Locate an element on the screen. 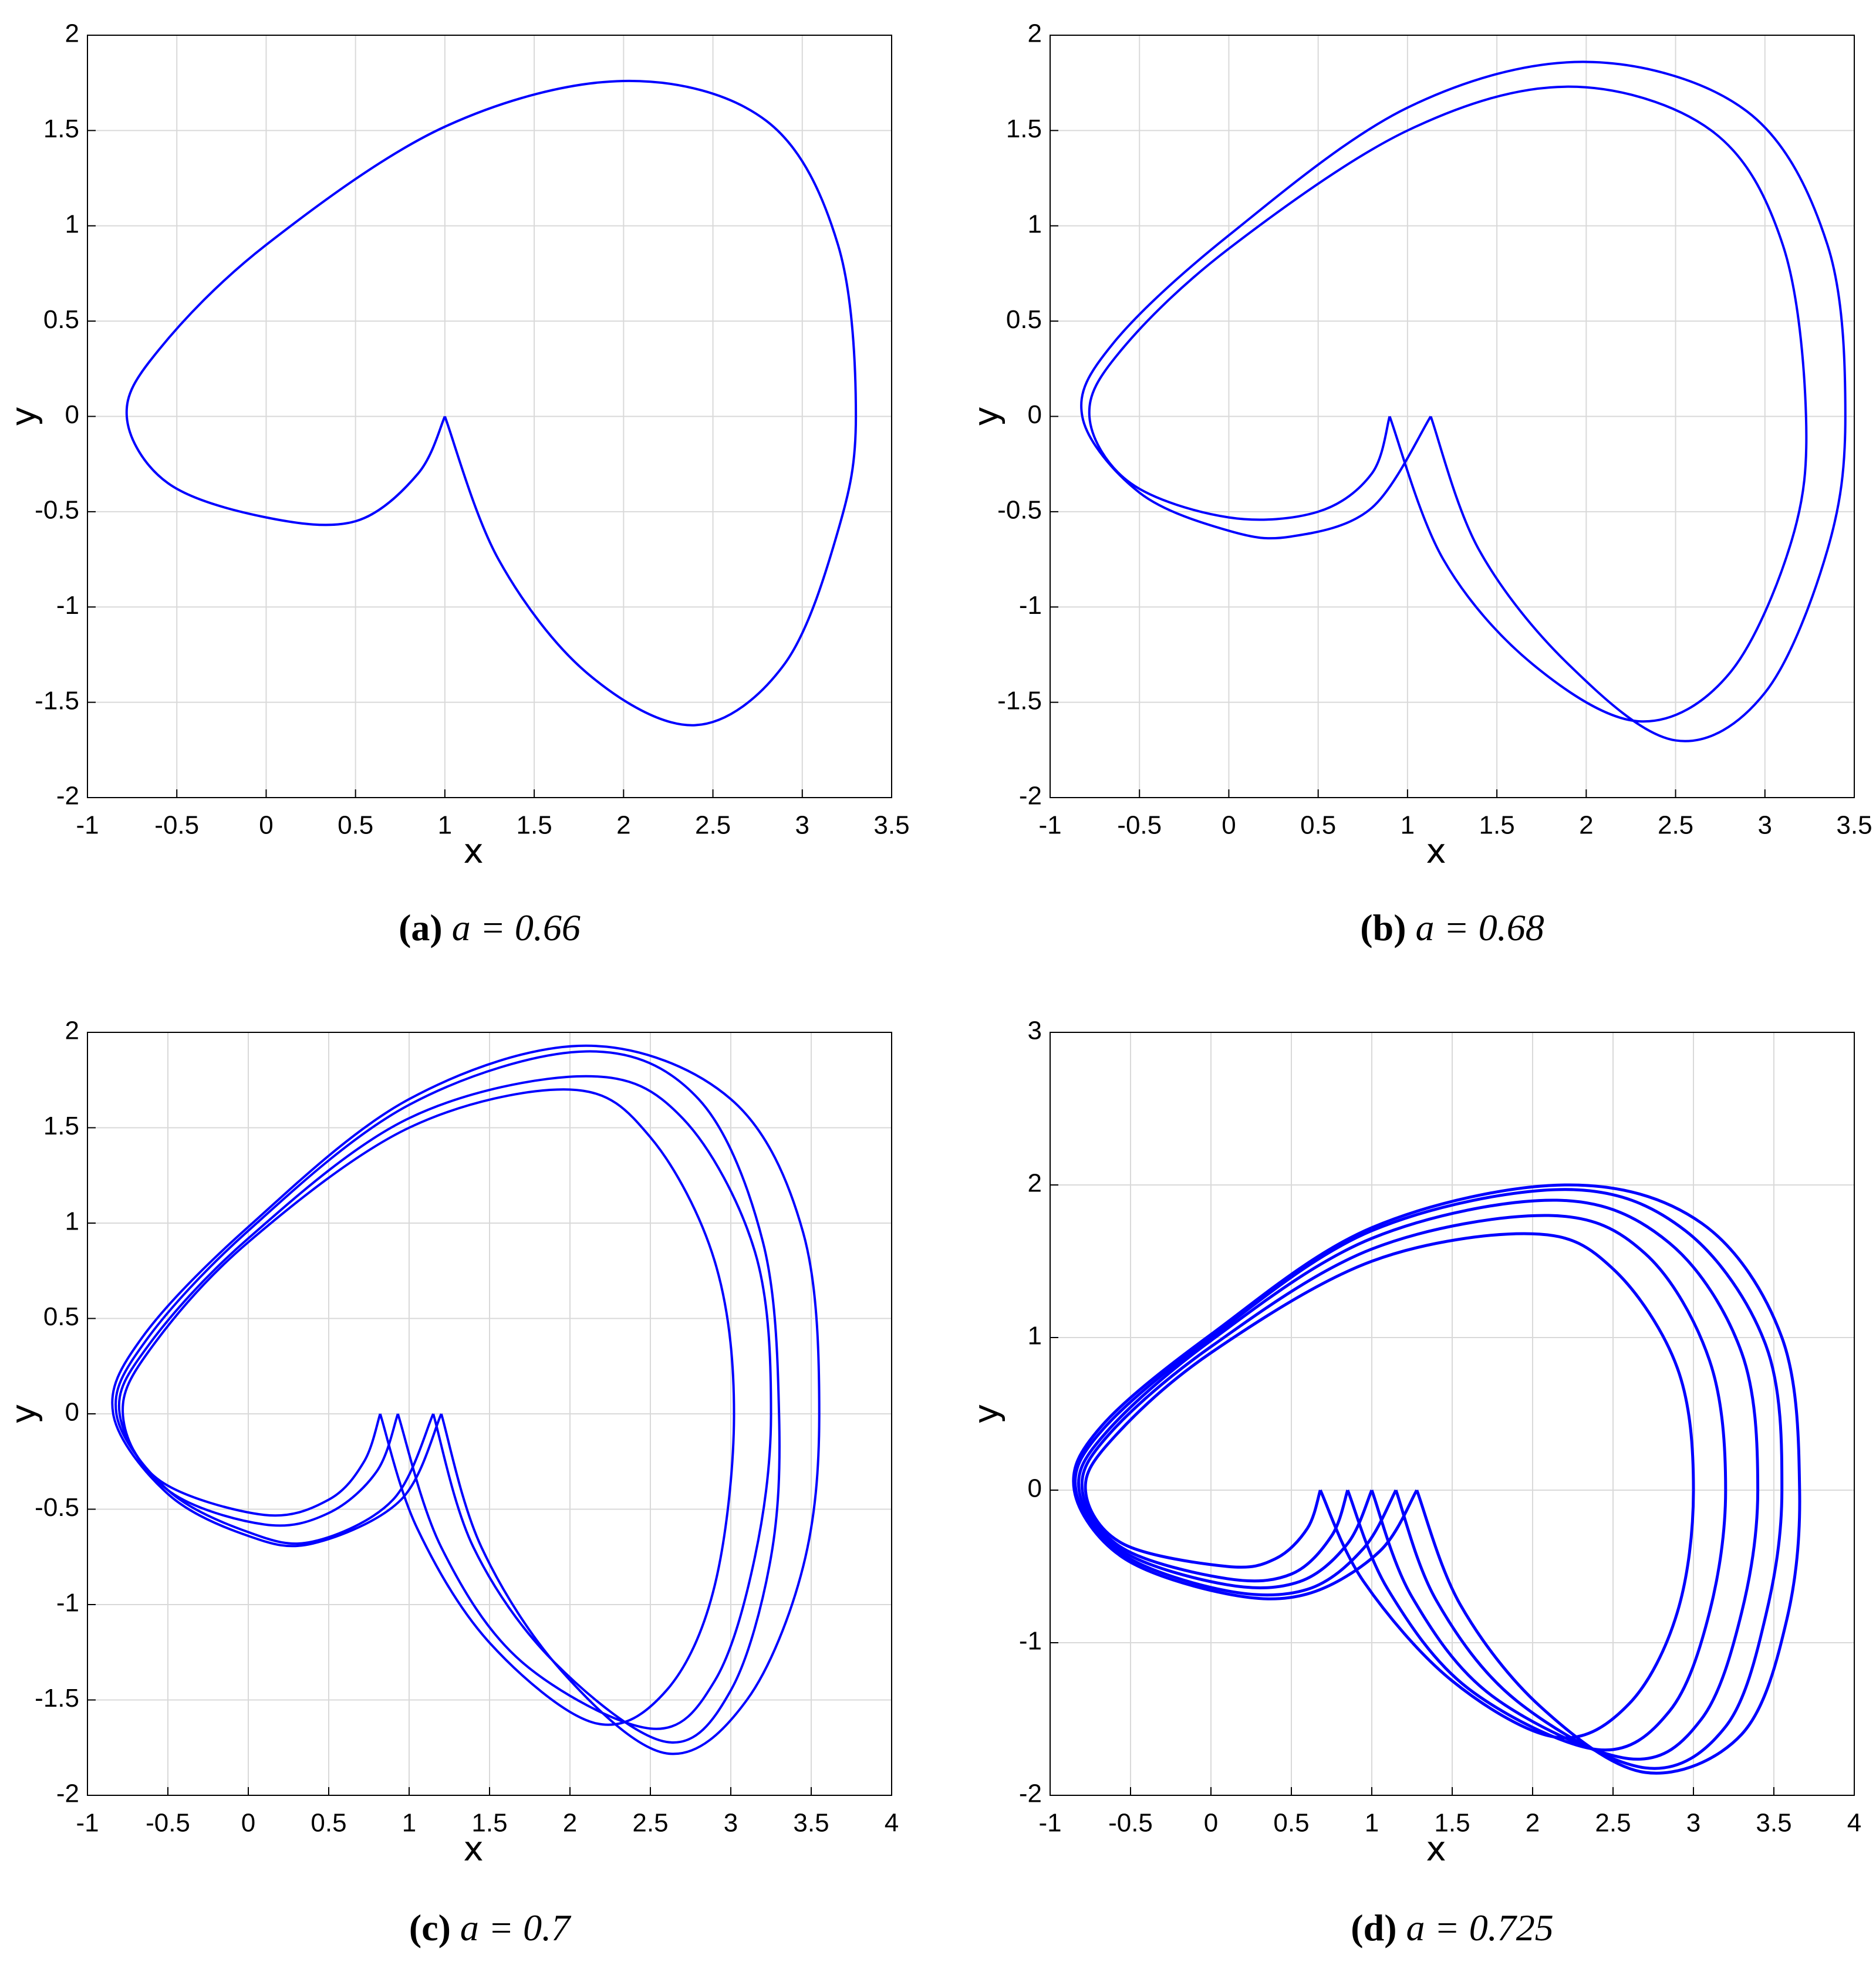 Image resolution: width=1876 pixels, height=1962 pixels. caption: (c) a = 0.7 is located at coordinates (490, 1928).